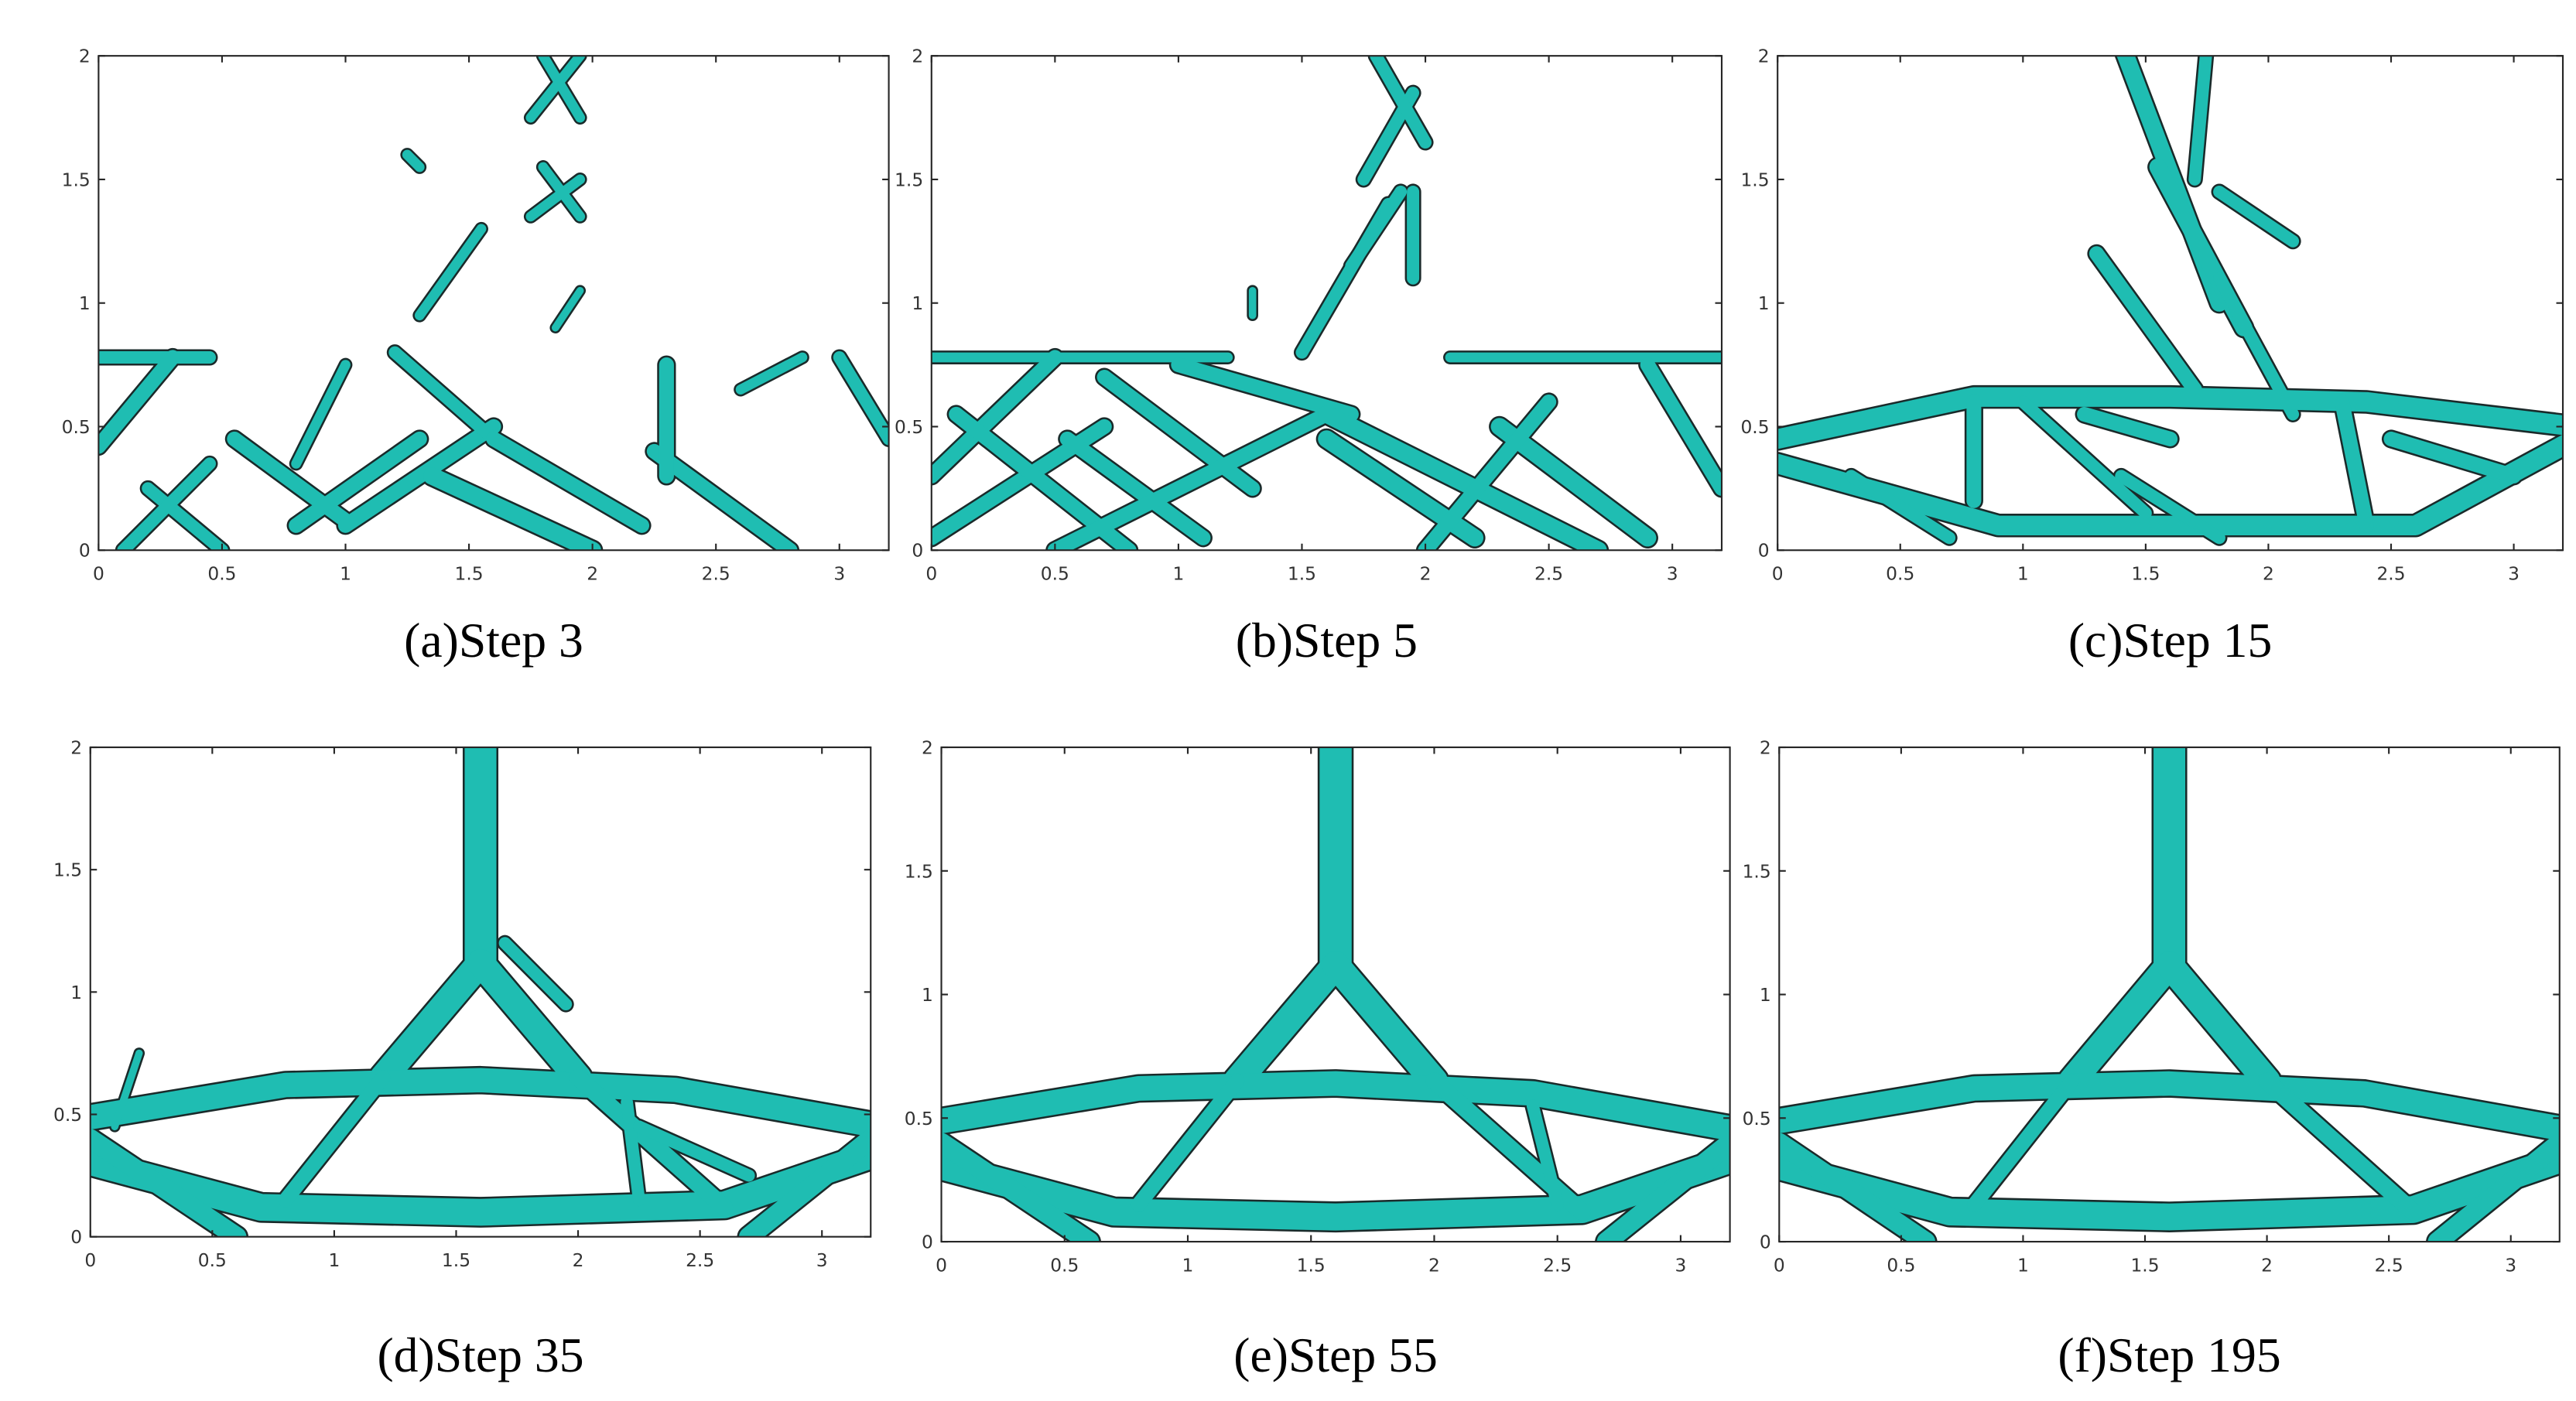  I want to click on caption: (d)Step 35, so click(480, 1355).